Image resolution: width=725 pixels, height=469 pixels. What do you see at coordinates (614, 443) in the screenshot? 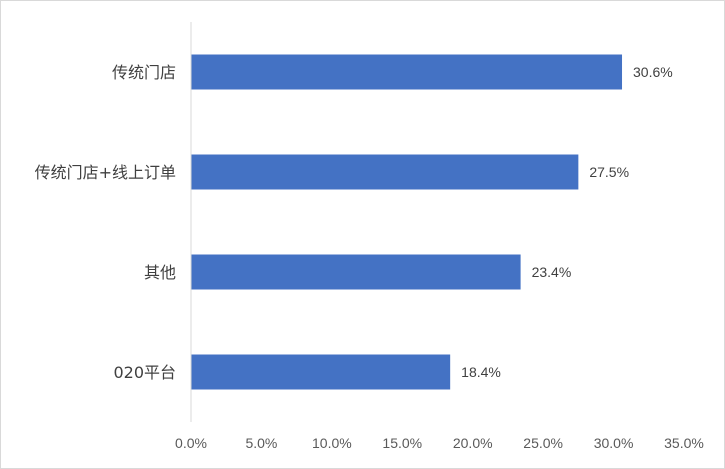
I see `x-tick-label-7: 30.0%` at bounding box center [614, 443].